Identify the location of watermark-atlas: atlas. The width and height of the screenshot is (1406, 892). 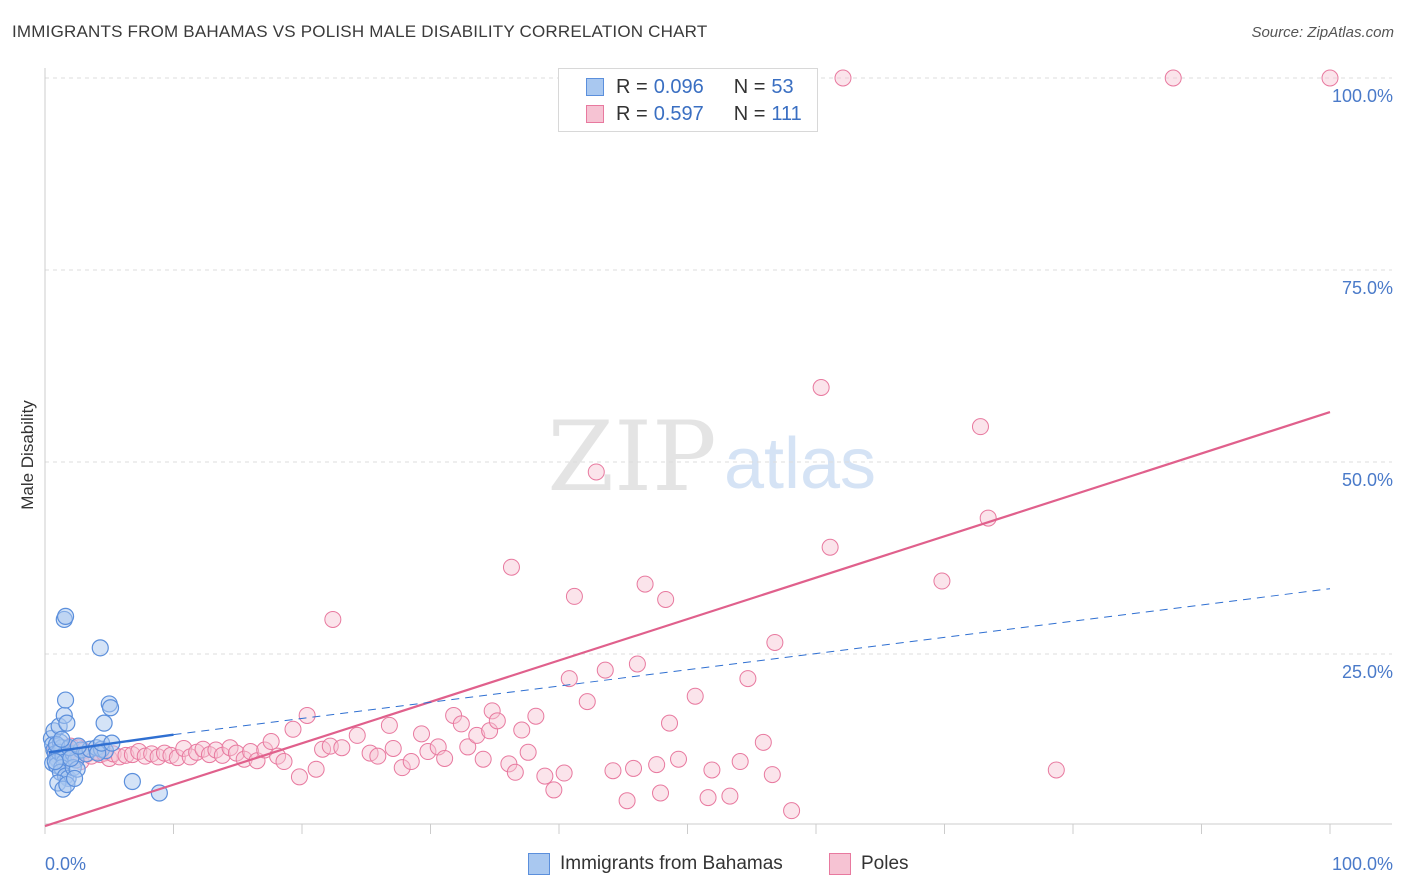
(800, 464).